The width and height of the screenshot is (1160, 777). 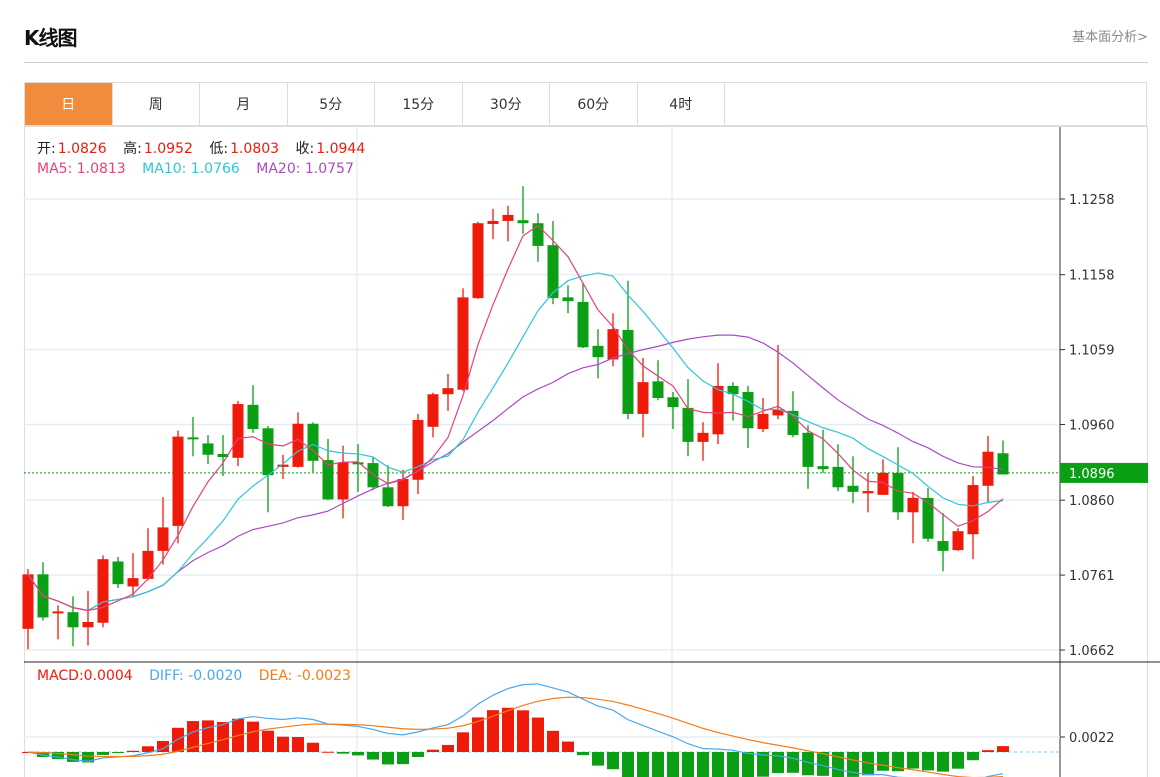 I want to click on ma20-legend: MA20: 1.0757, so click(x=305, y=169).